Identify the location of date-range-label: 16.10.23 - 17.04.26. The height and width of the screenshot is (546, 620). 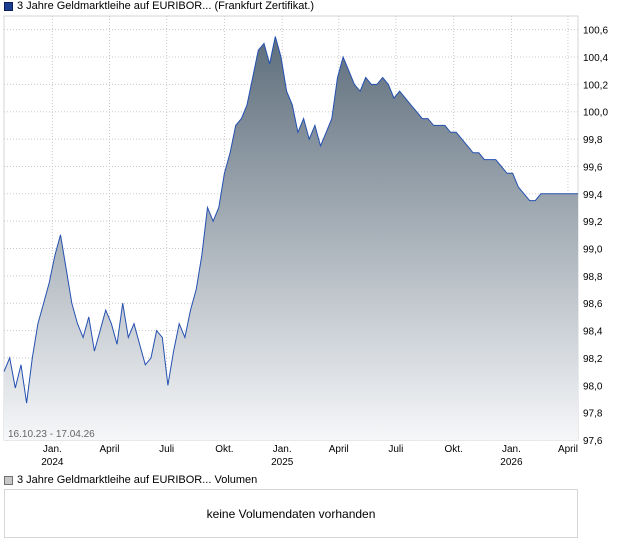
(51, 434).